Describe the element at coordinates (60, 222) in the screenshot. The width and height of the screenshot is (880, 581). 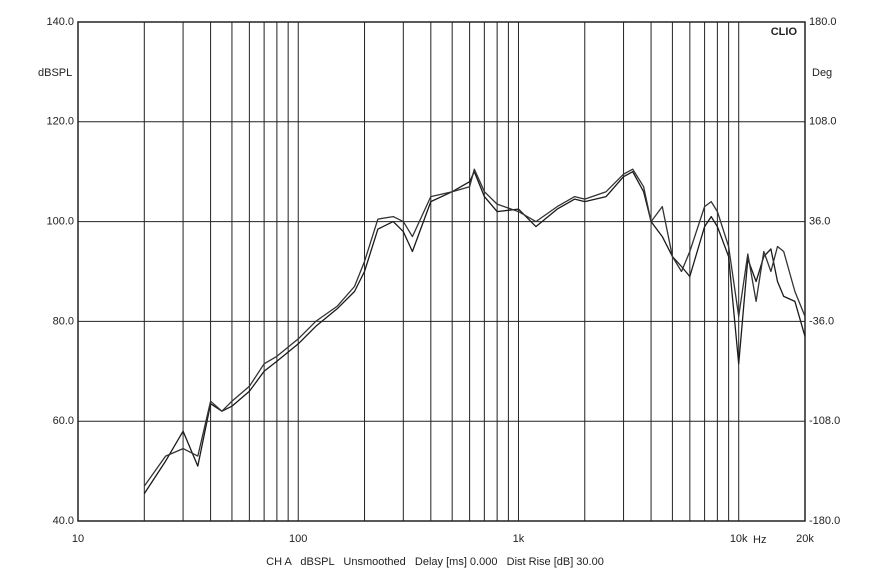
I see `y-tick-label: 100.0` at that location.